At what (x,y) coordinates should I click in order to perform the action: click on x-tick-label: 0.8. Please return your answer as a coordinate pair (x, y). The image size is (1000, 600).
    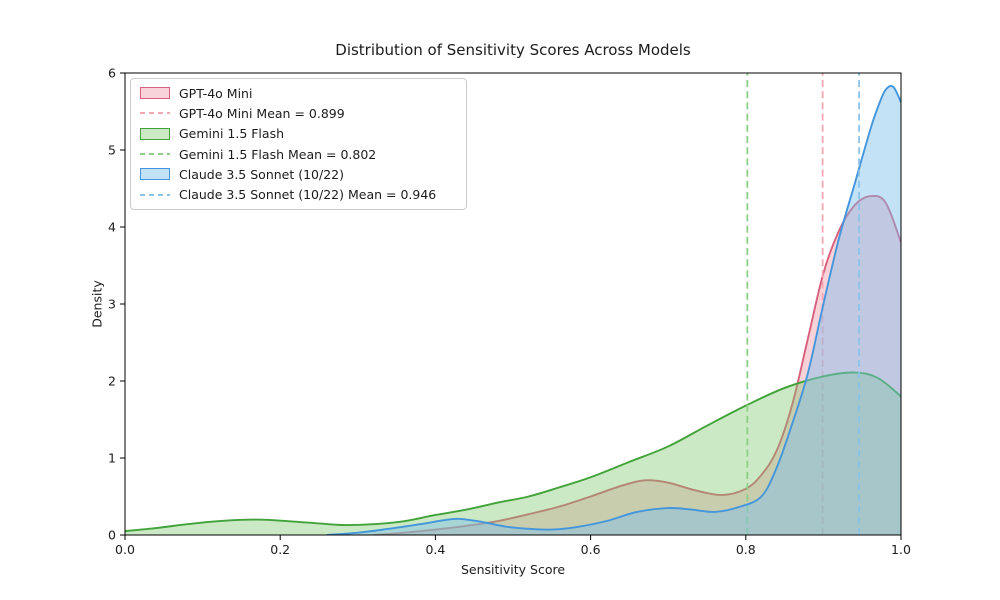
    Looking at the image, I should click on (746, 549).